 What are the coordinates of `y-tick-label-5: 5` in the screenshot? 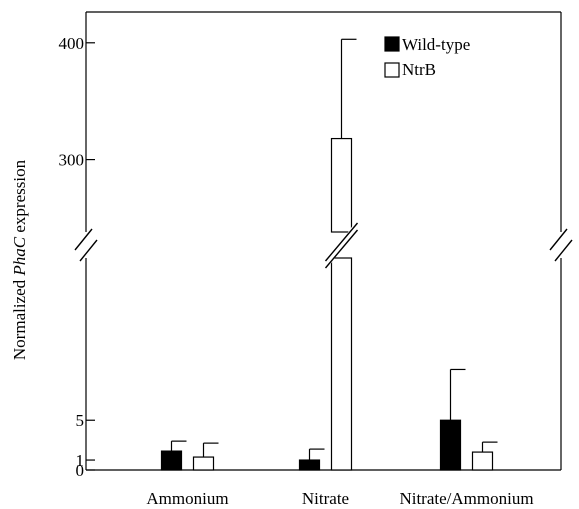 It's located at (80, 420).